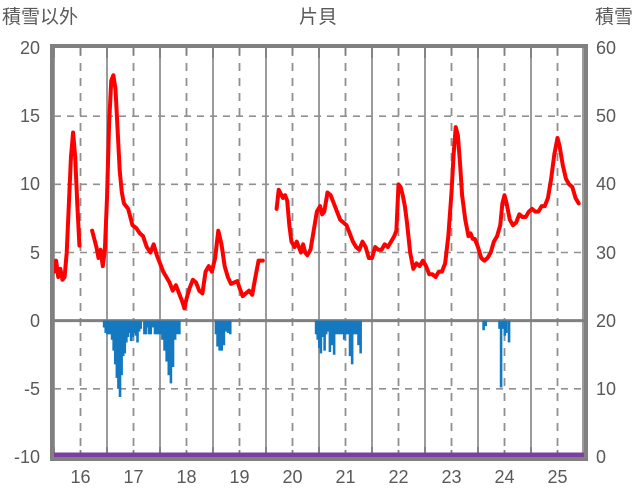  I want to click on y-tick-left-neg5: -5, so click(31, 388).